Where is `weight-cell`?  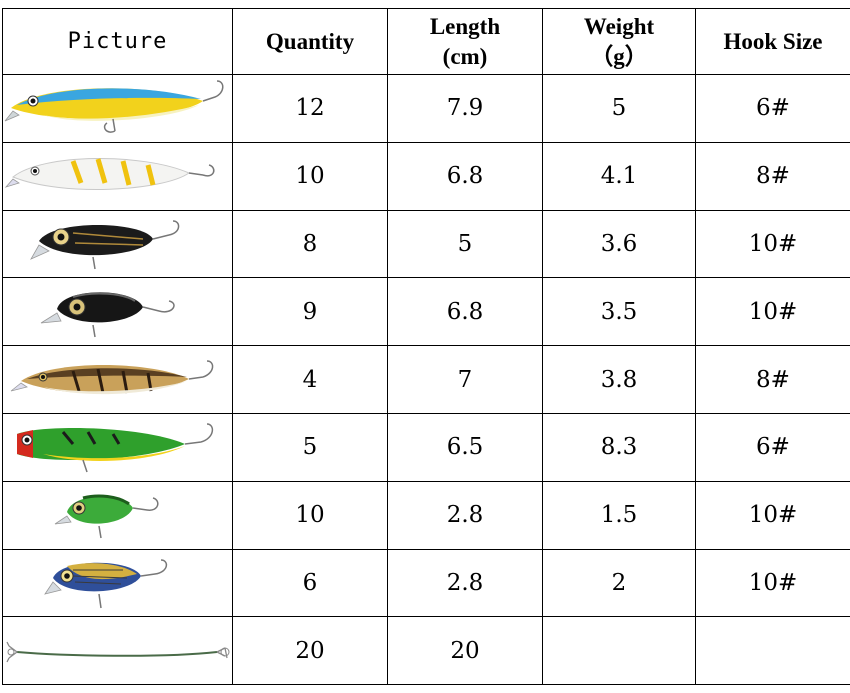
weight-cell is located at coordinates (619, 651).